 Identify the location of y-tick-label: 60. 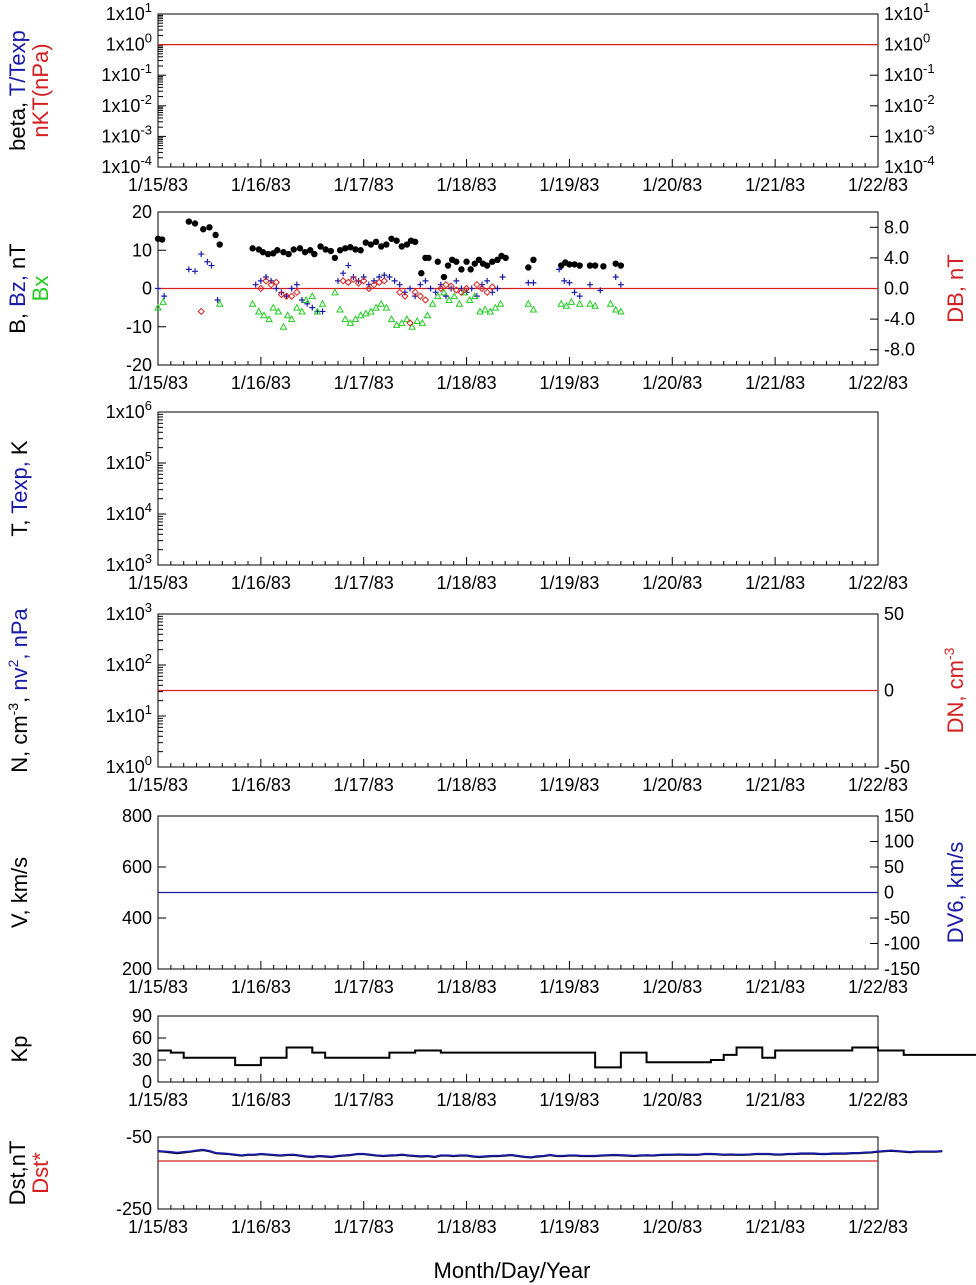
(142, 1038).